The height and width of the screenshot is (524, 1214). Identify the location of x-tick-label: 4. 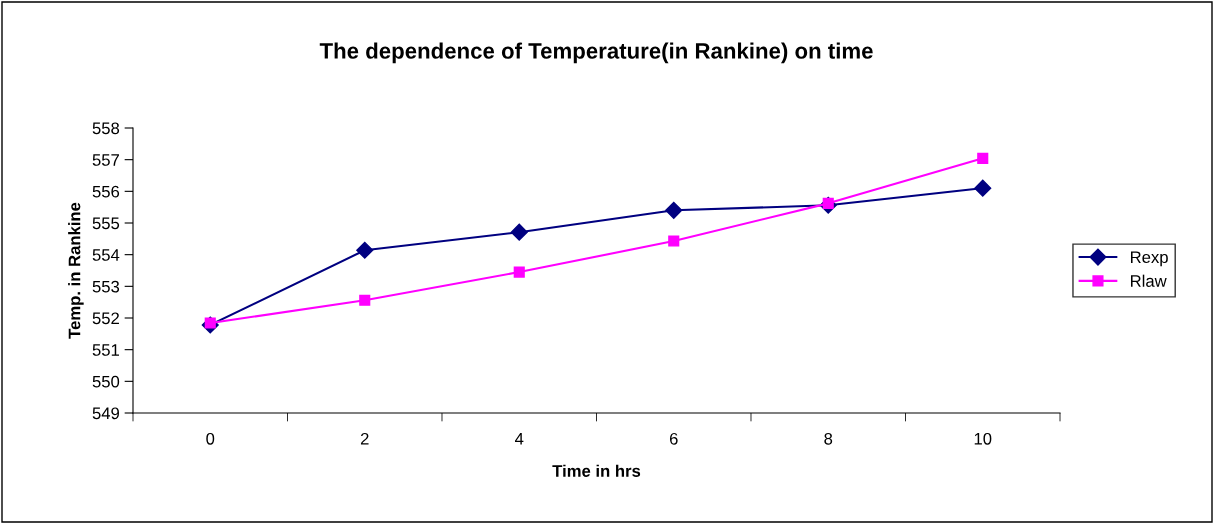
(519, 439).